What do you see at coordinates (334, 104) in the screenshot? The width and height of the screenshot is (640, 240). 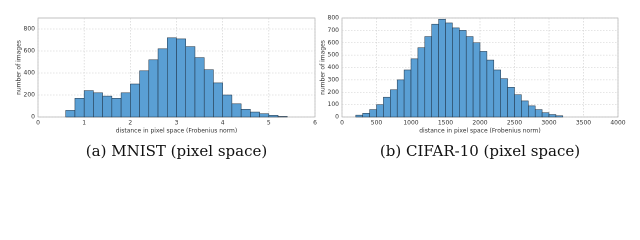 I see `y-tick-label: 100` at bounding box center [334, 104].